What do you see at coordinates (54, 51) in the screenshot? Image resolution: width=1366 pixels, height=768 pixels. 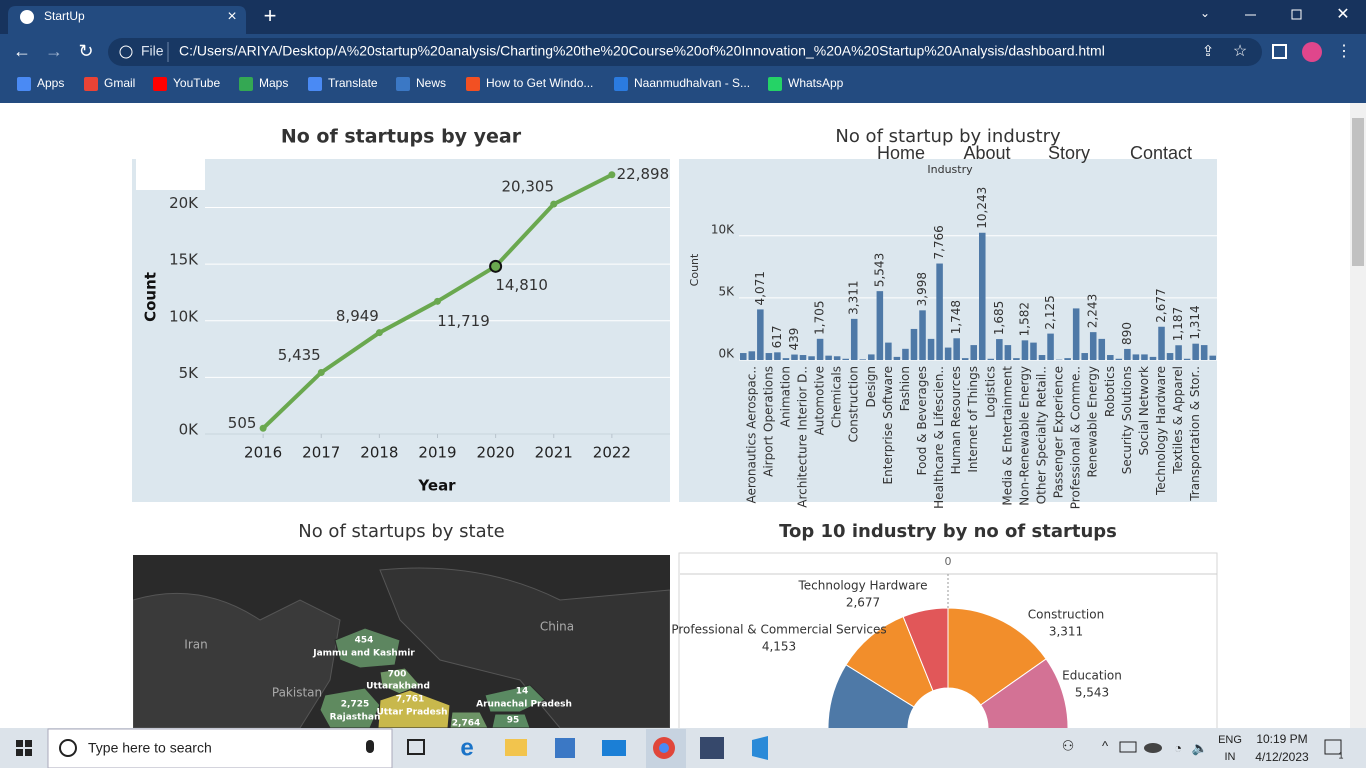 I see `forward: →` at bounding box center [54, 51].